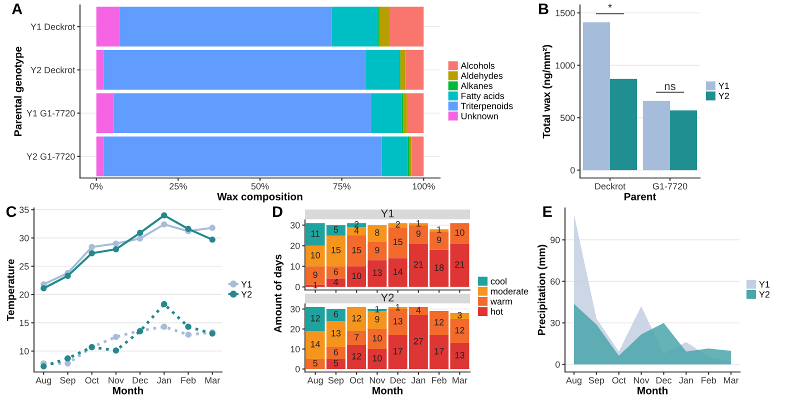  I want to click on annotation: *, so click(610, 6).